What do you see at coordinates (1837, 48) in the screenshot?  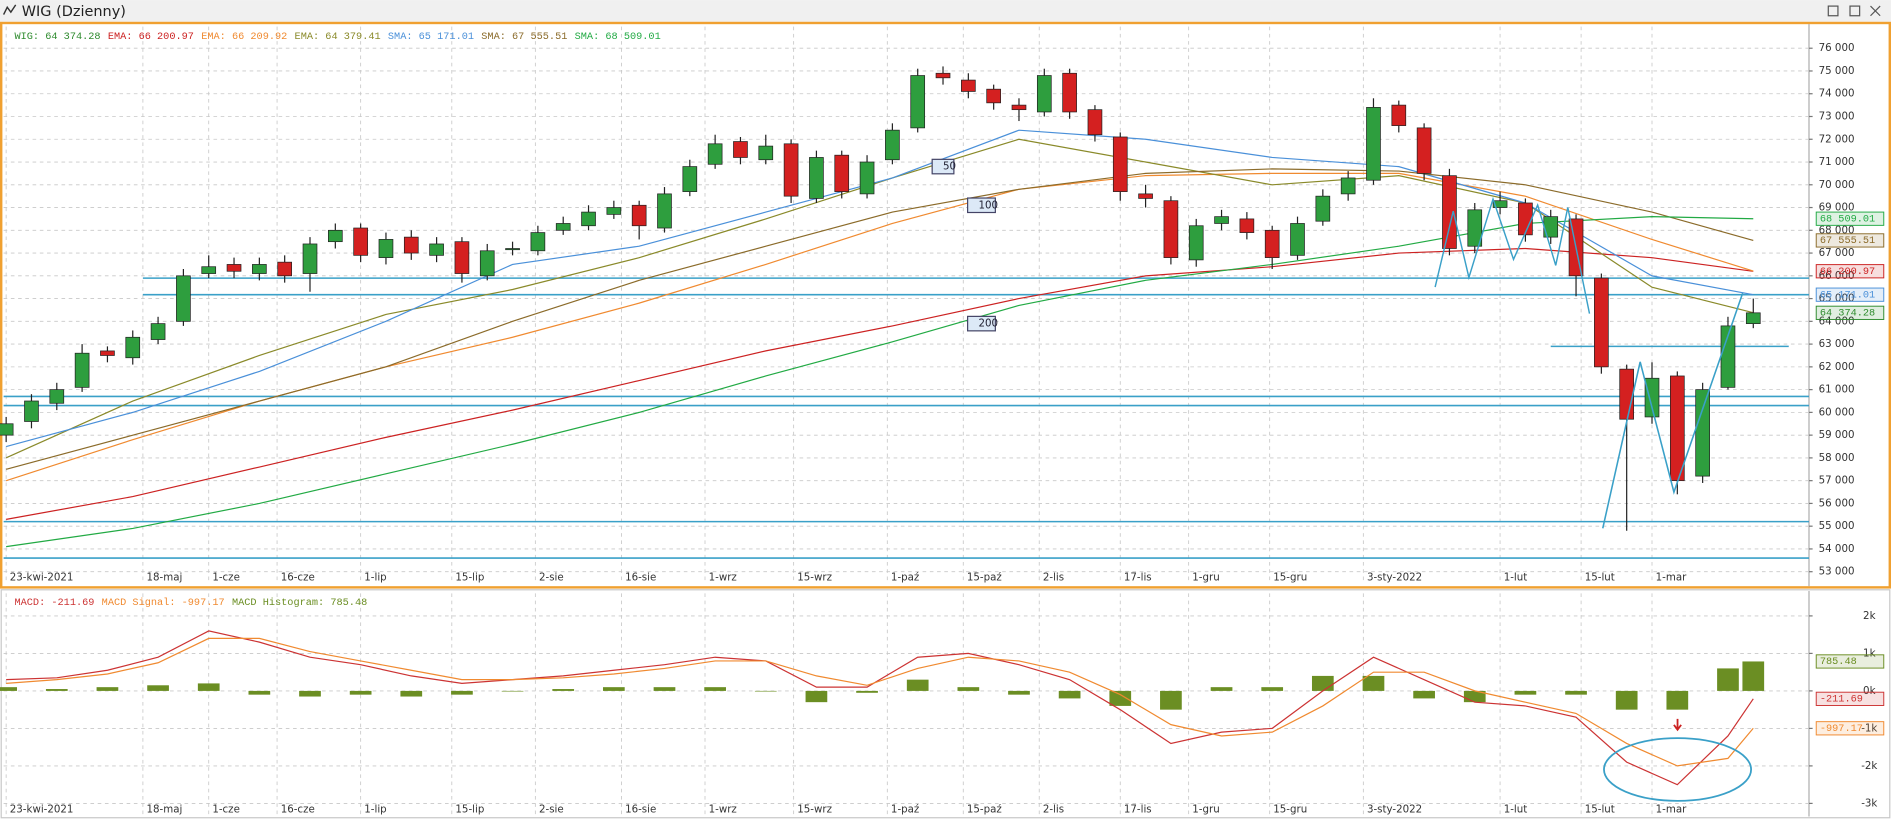 I see `y-tick-label: 76 000` at bounding box center [1837, 48].